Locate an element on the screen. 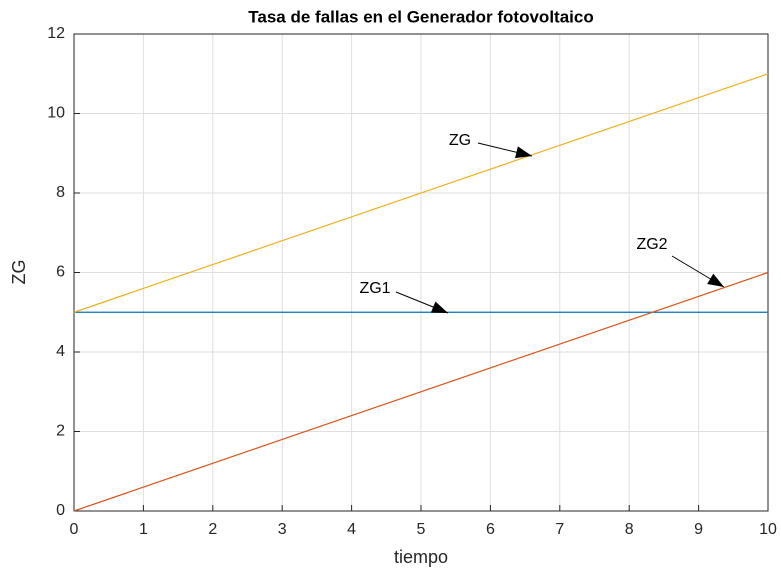  x-tick-label: 4 is located at coordinates (351, 529).